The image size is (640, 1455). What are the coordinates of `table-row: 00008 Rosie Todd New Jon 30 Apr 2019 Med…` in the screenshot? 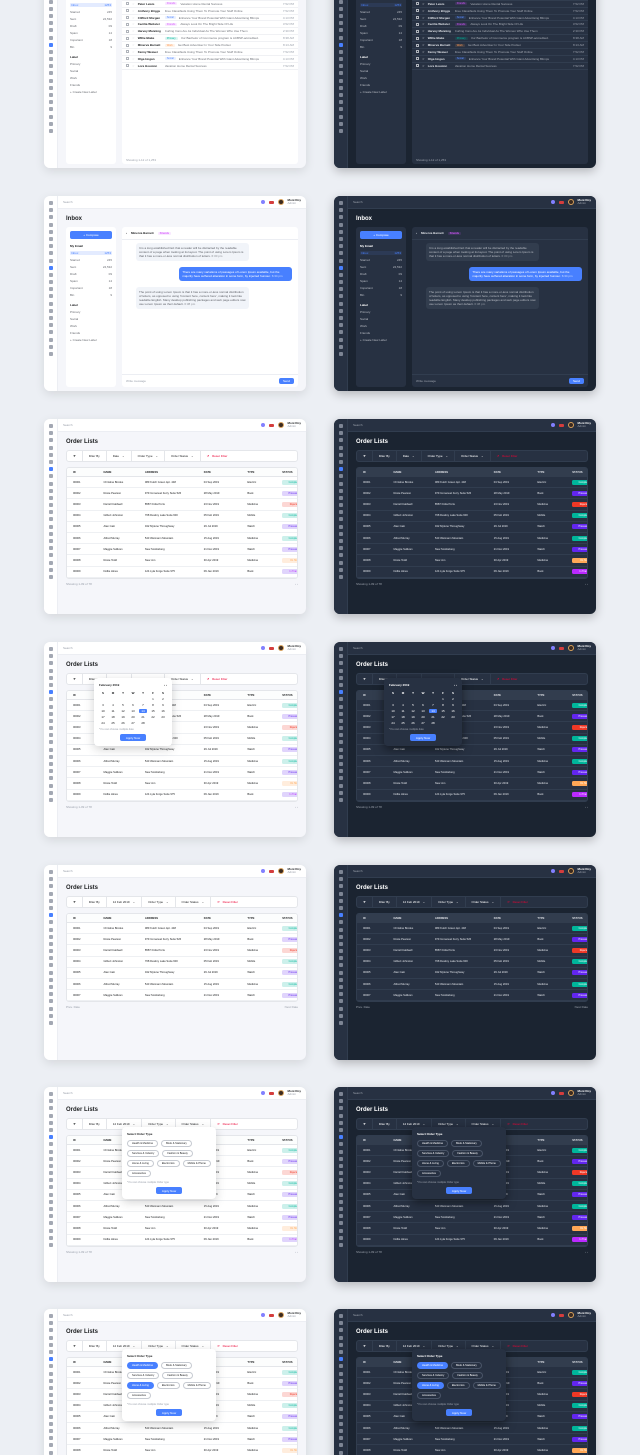 It's located at (182, 561).